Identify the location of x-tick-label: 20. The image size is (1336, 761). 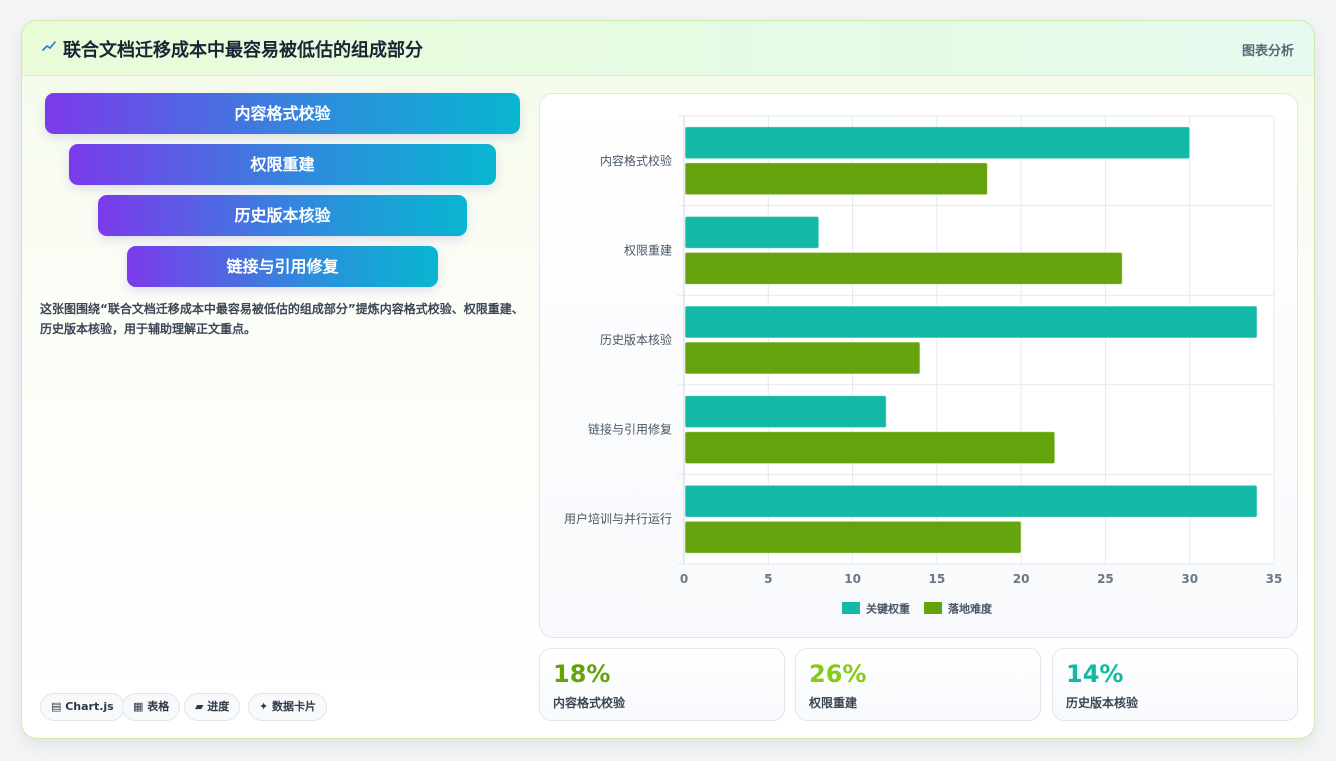
(1021, 579).